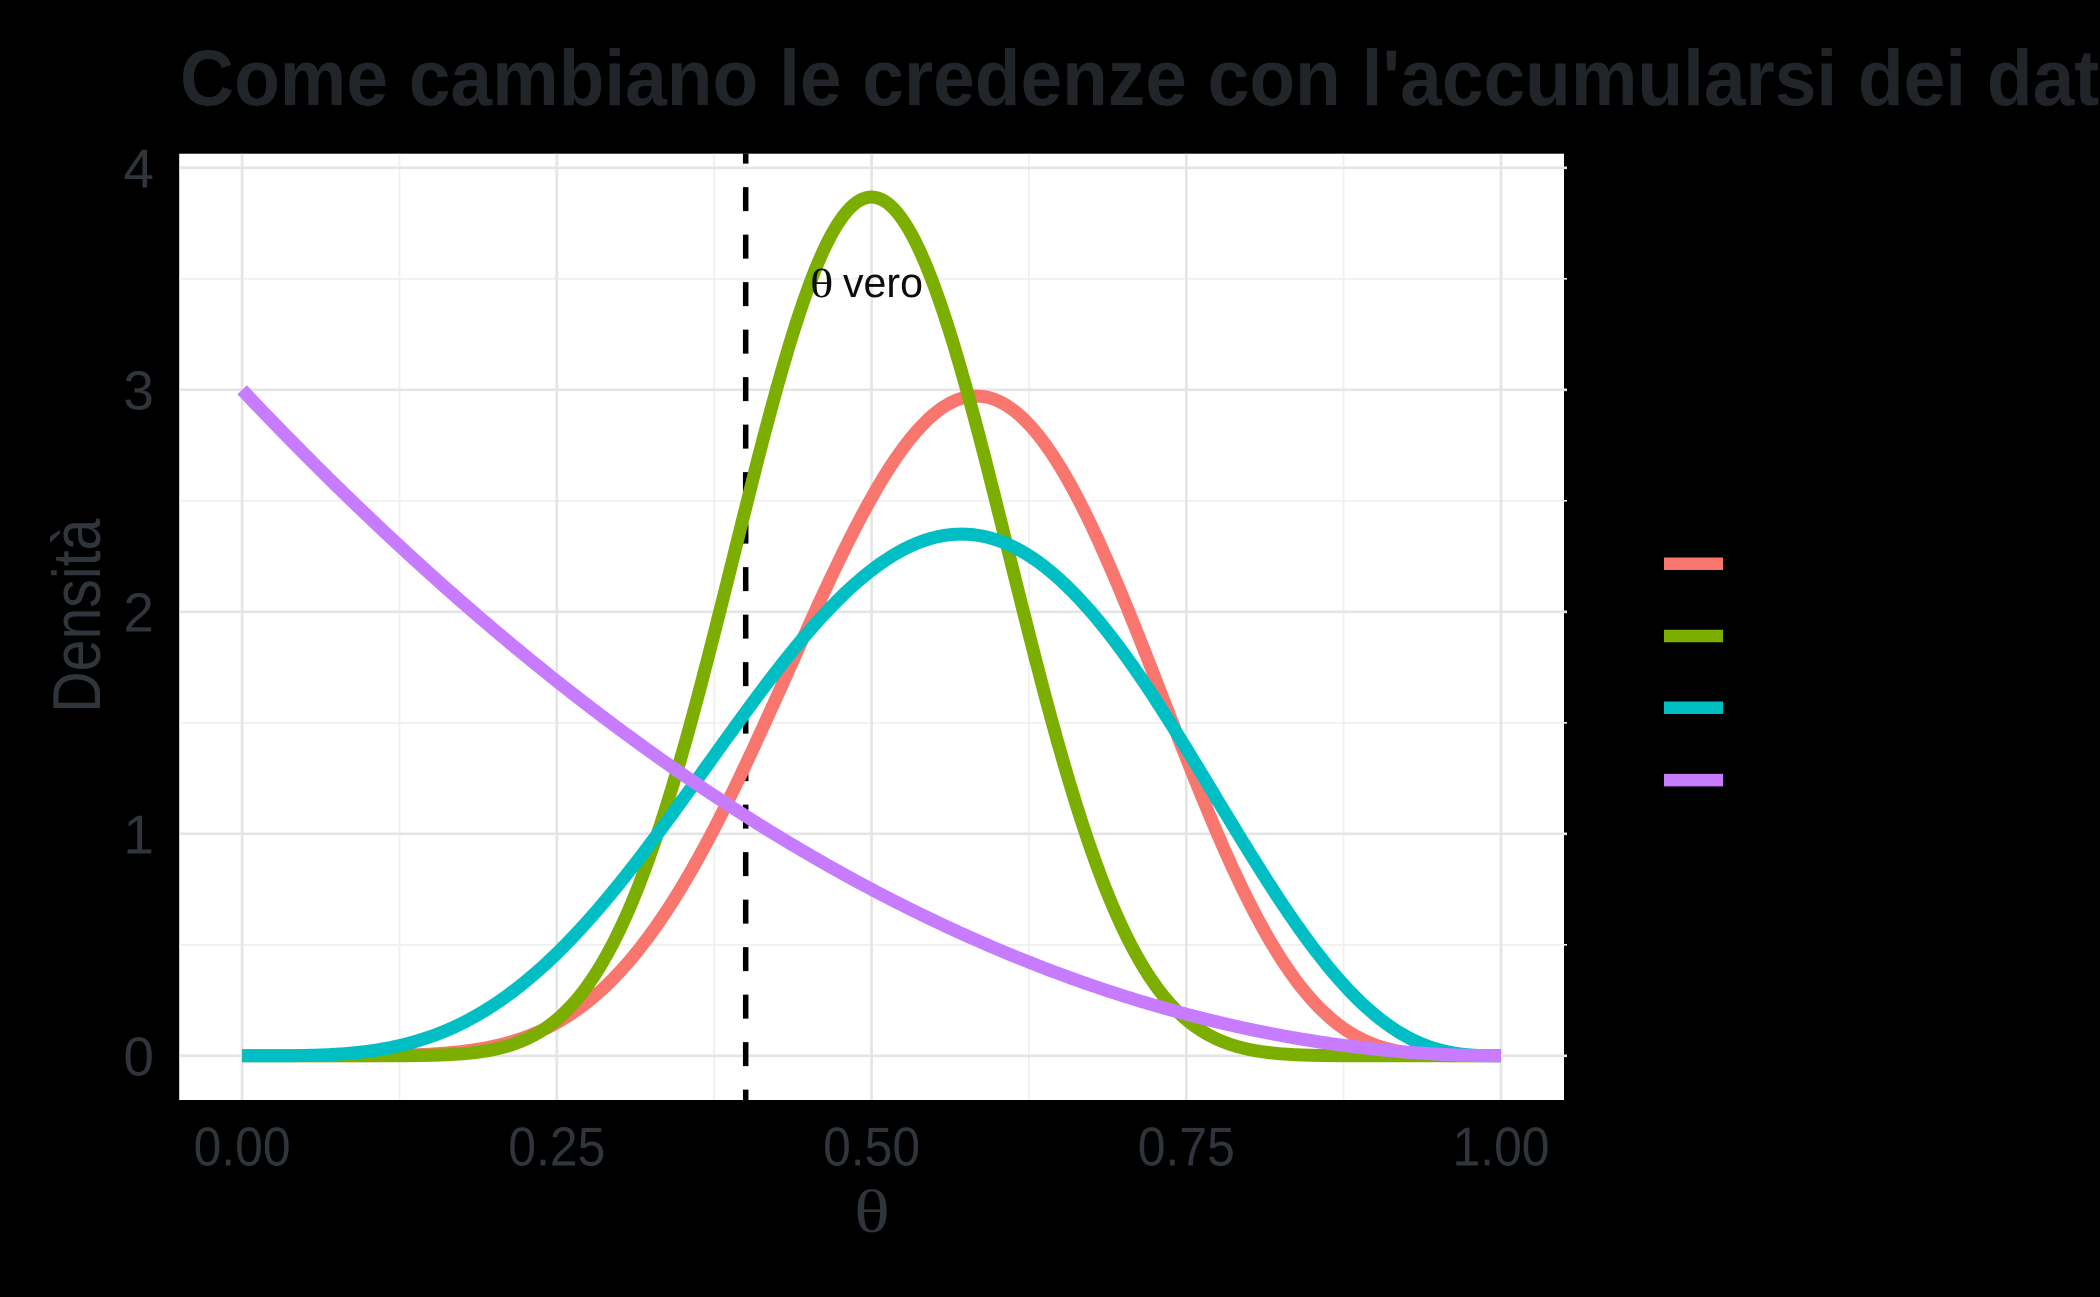  I want to click on svg-text: 1, so click(138, 835).